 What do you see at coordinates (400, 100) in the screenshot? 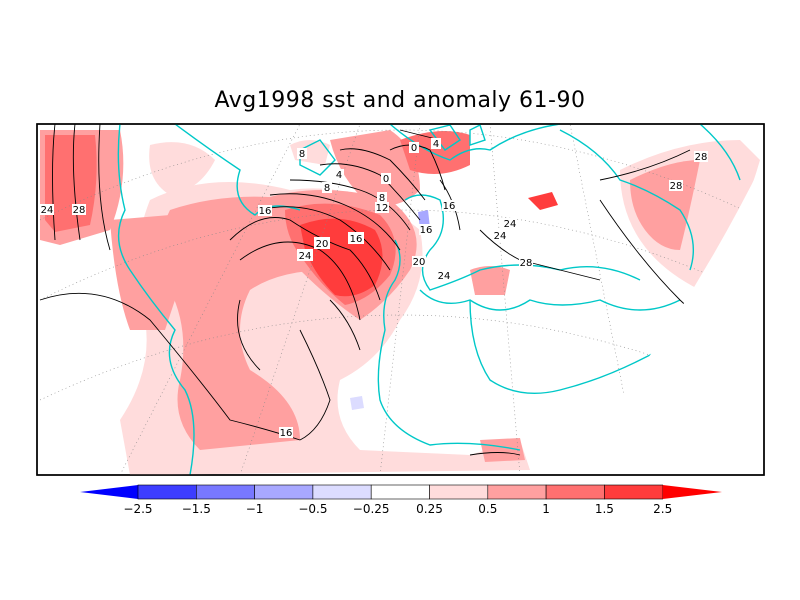
I see `map-title: Avg1998 sst and anomaly 61-90` at bounding box center [400, 100].